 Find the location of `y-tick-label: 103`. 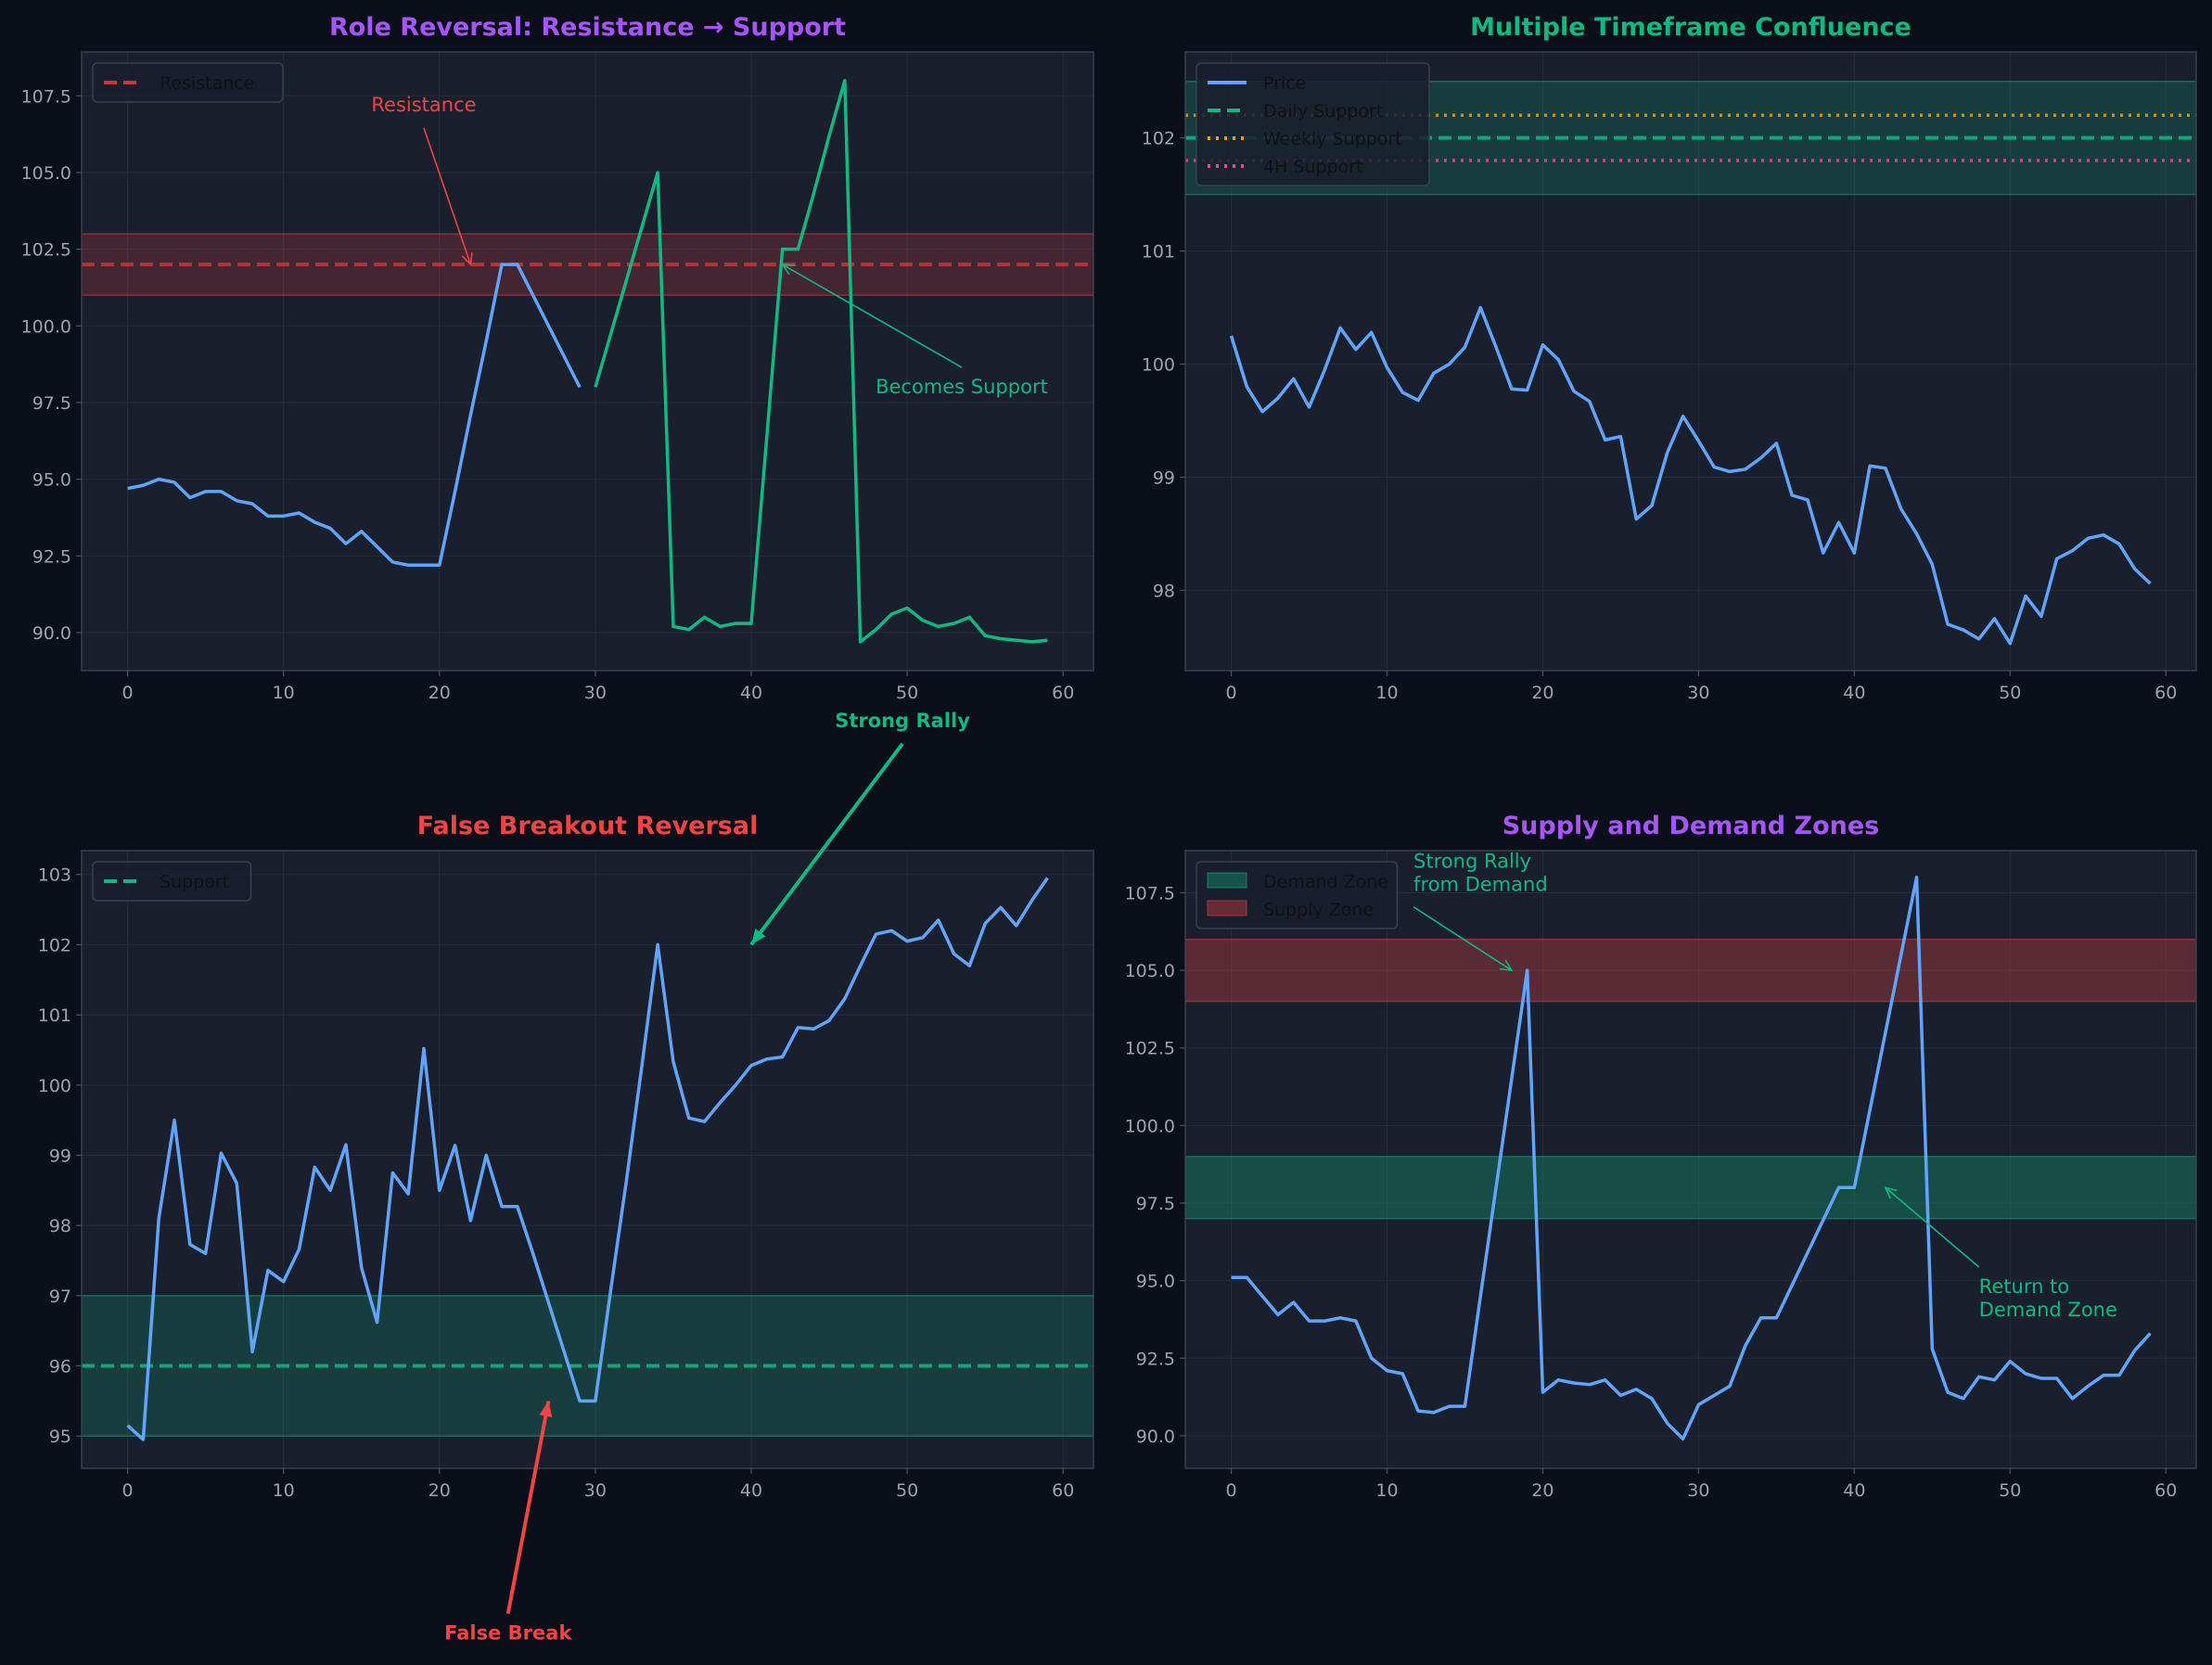

y-tick-label: 103 is located at coordinates (55, 875).